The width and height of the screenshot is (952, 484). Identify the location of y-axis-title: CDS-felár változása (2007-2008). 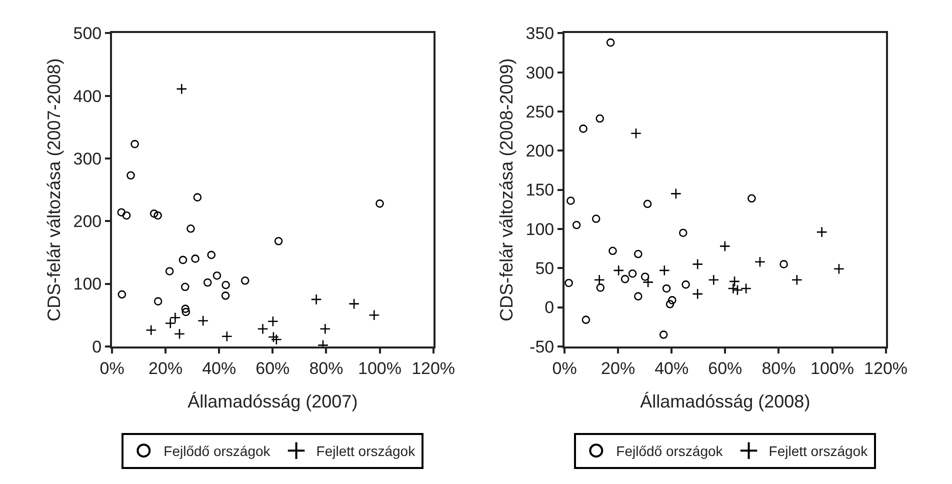
(54, 190).